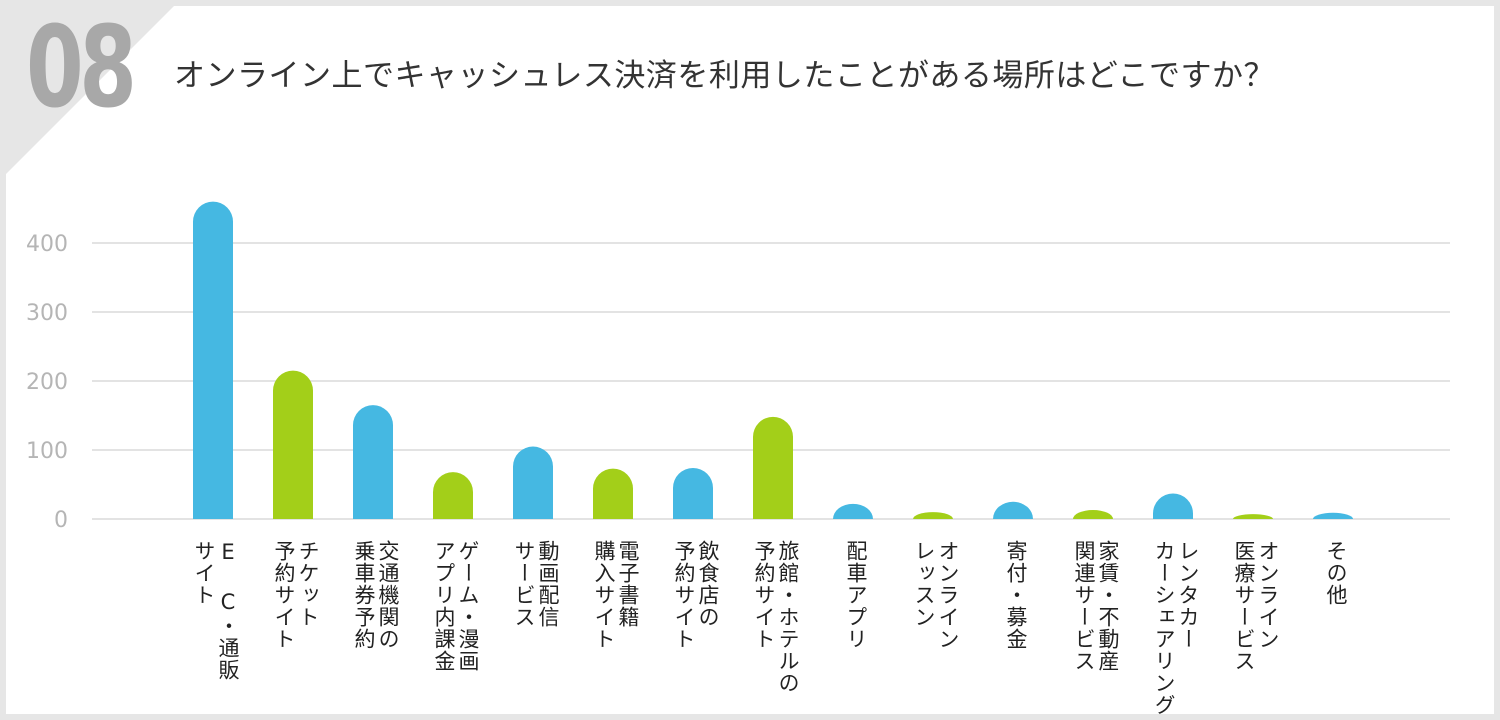 This screenshot has height=720, width=1500. What do you see at coordinates (47, 451) in the screenshot?
I see `y-tick-label: 100` at bounding box center [47, 451].